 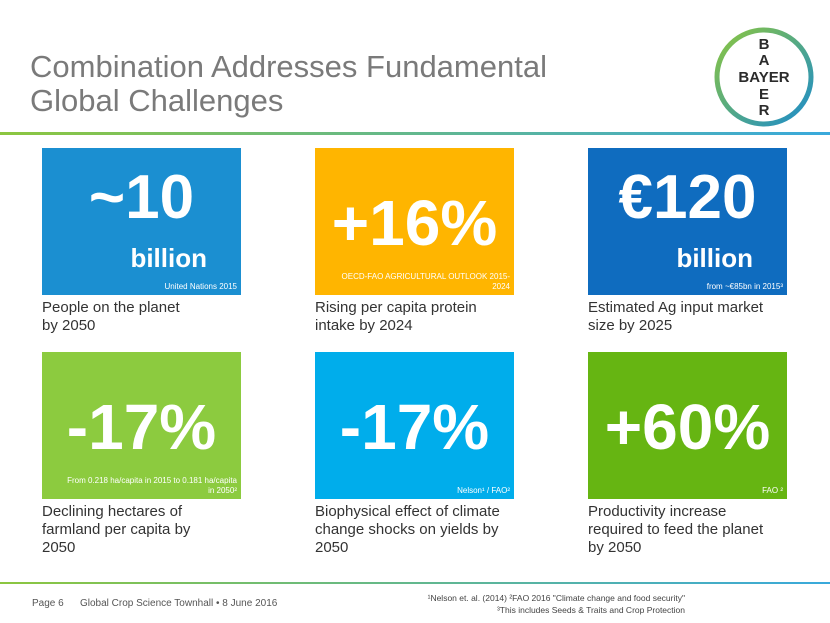 What do you see at coordinates (657, 511) in the screenshot?
I see `caption-line: Productivity increase` at bounding box center [657, 511].